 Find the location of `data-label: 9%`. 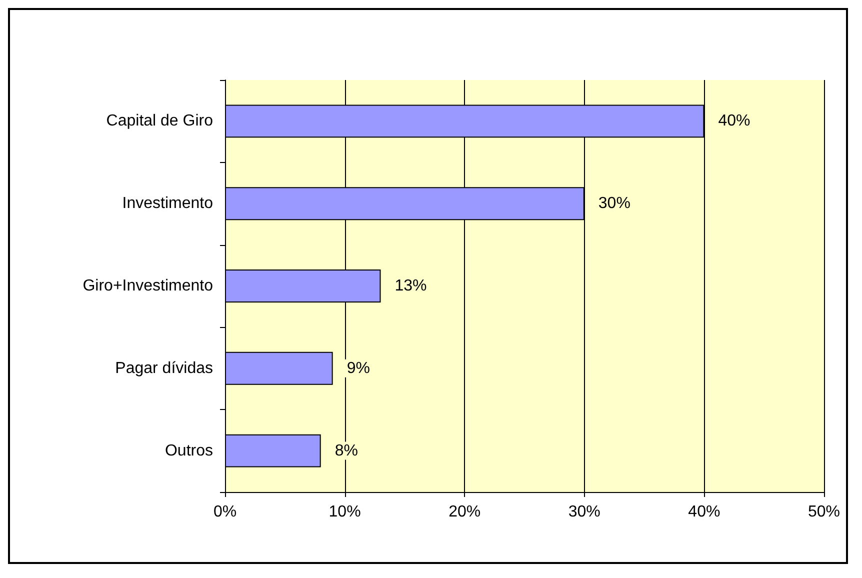

data-label: 9% is located at coordinates (358, 368).